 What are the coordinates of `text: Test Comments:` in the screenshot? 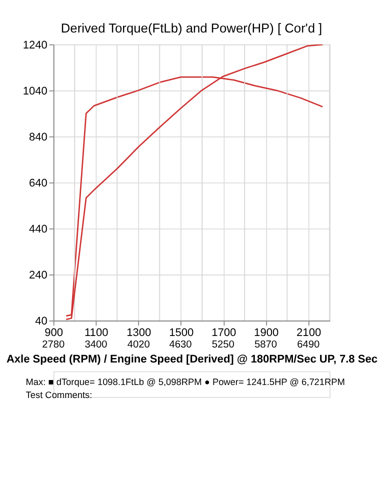 It's located at (59, 395).